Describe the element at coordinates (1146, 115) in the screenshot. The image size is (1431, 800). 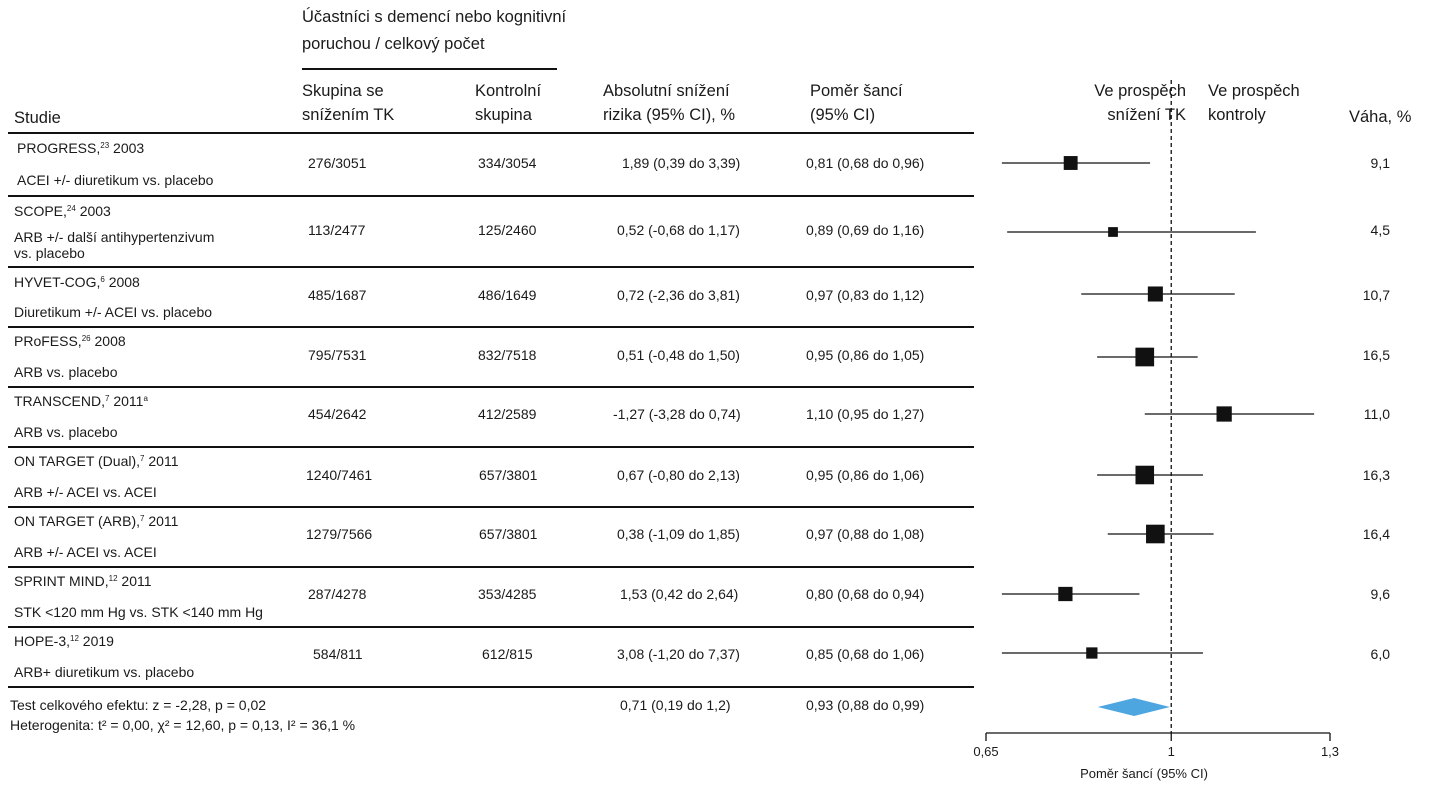
I see `favors-treatment-line2: snížení TK` at that location.